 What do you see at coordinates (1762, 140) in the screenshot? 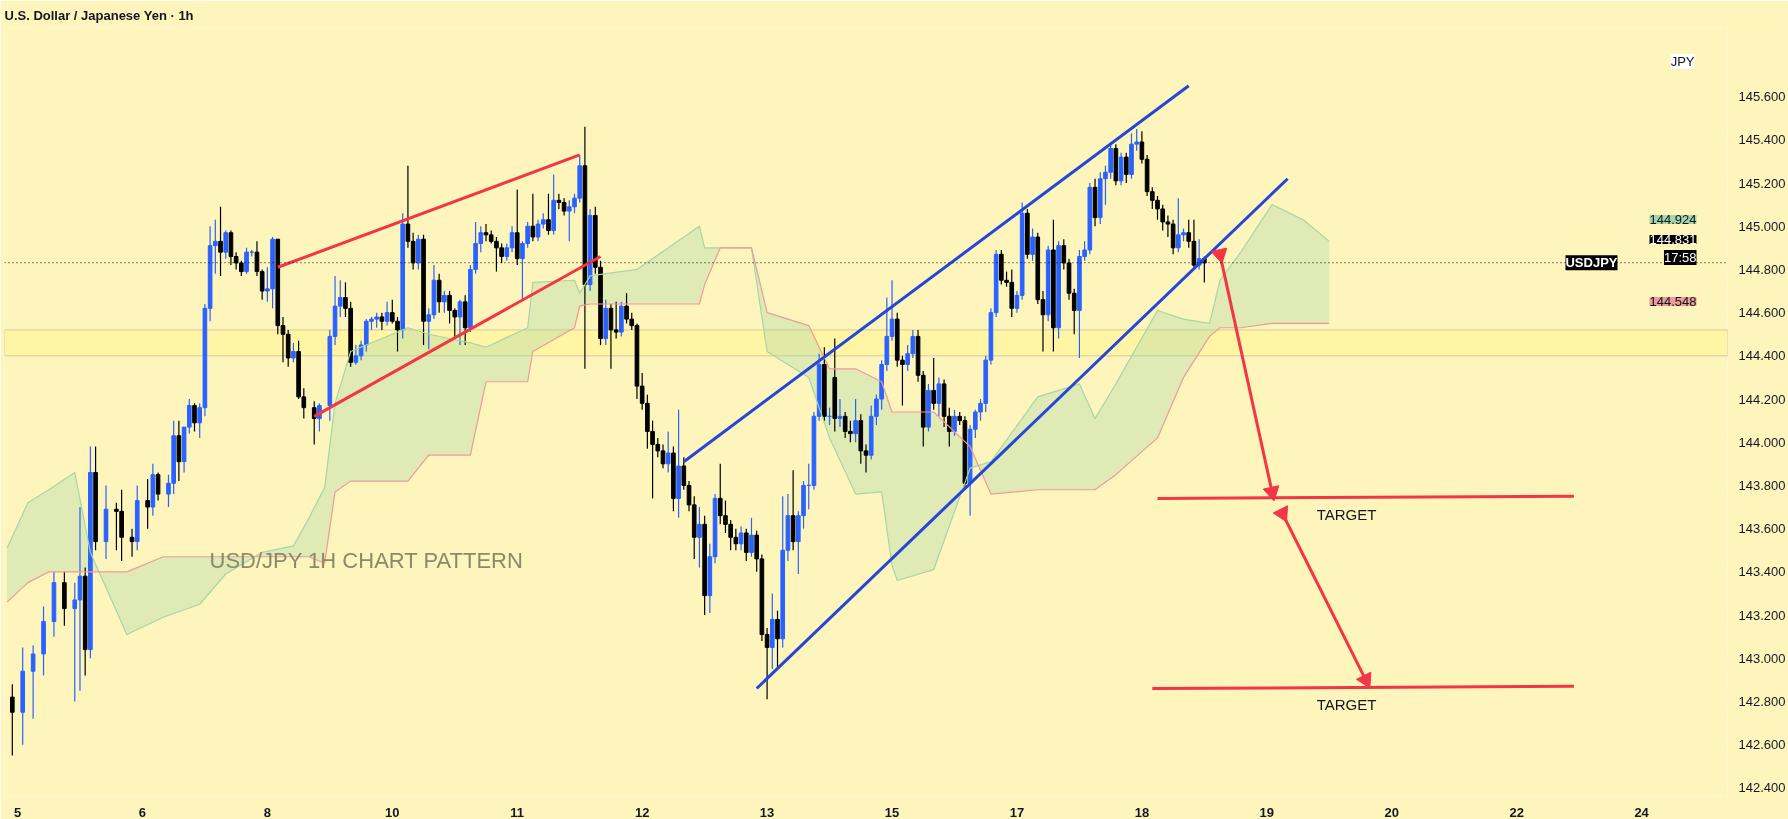
I see `y-tick-label: 145.400` at bounding box center [1762, 140].